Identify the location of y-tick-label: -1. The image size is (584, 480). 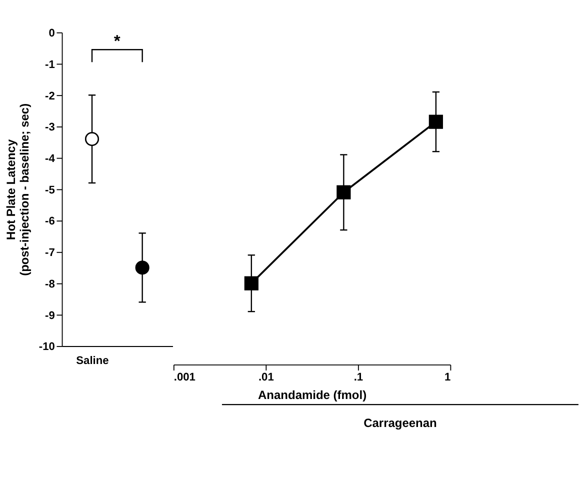
(50, 64).